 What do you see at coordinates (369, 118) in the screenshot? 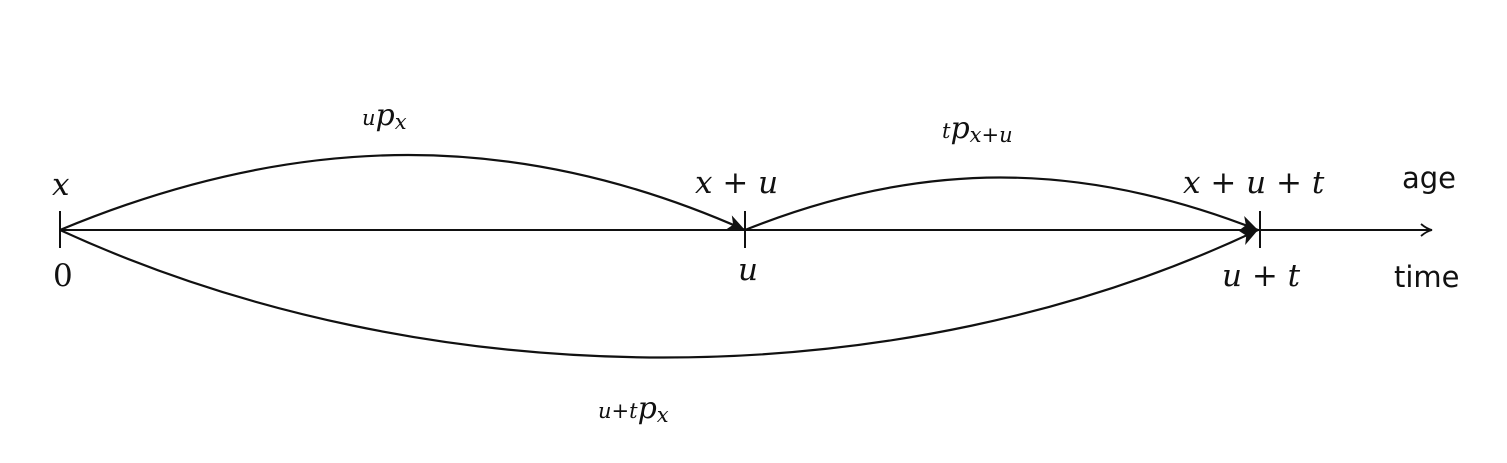
I see `arc-label-u-px-pre: u` at bounding box center [369, 118].